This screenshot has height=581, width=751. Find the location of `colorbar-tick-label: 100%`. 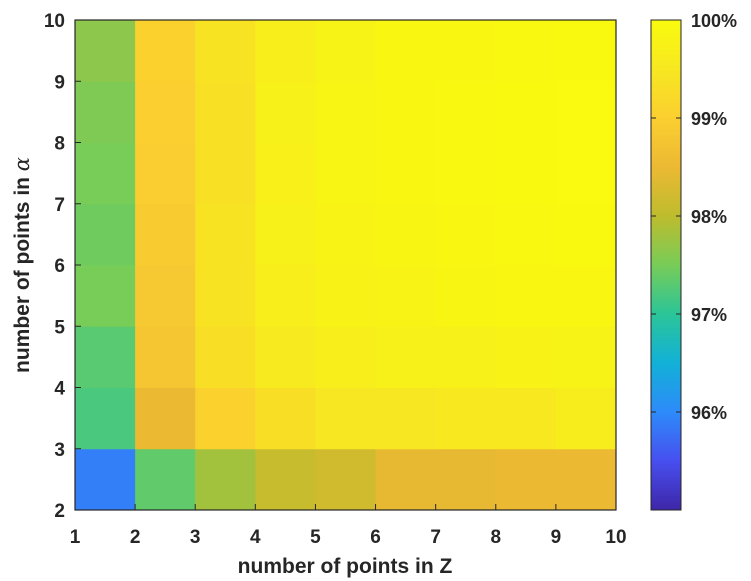

colorbar-tick-label: 100% is located at coordinates (714, 21).